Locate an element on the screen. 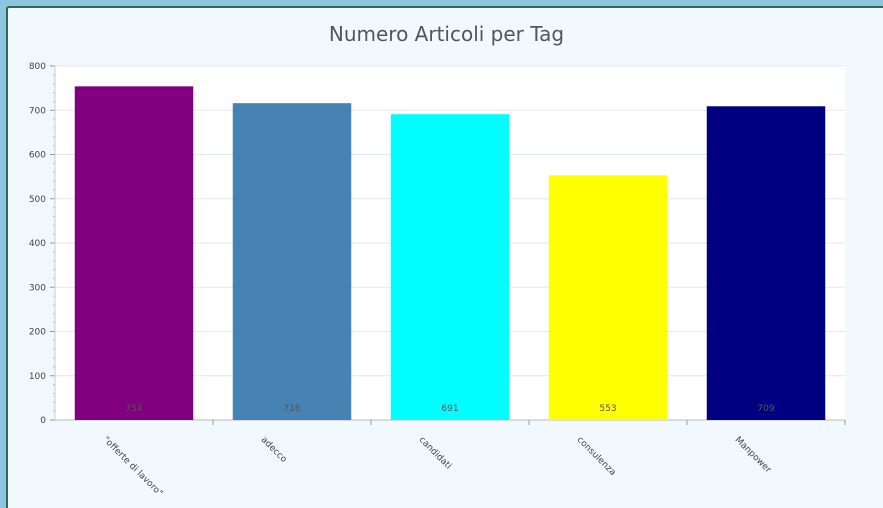 This screenshot has height=508, width=883. data-label: 553 is located at coordinates (607, 409).